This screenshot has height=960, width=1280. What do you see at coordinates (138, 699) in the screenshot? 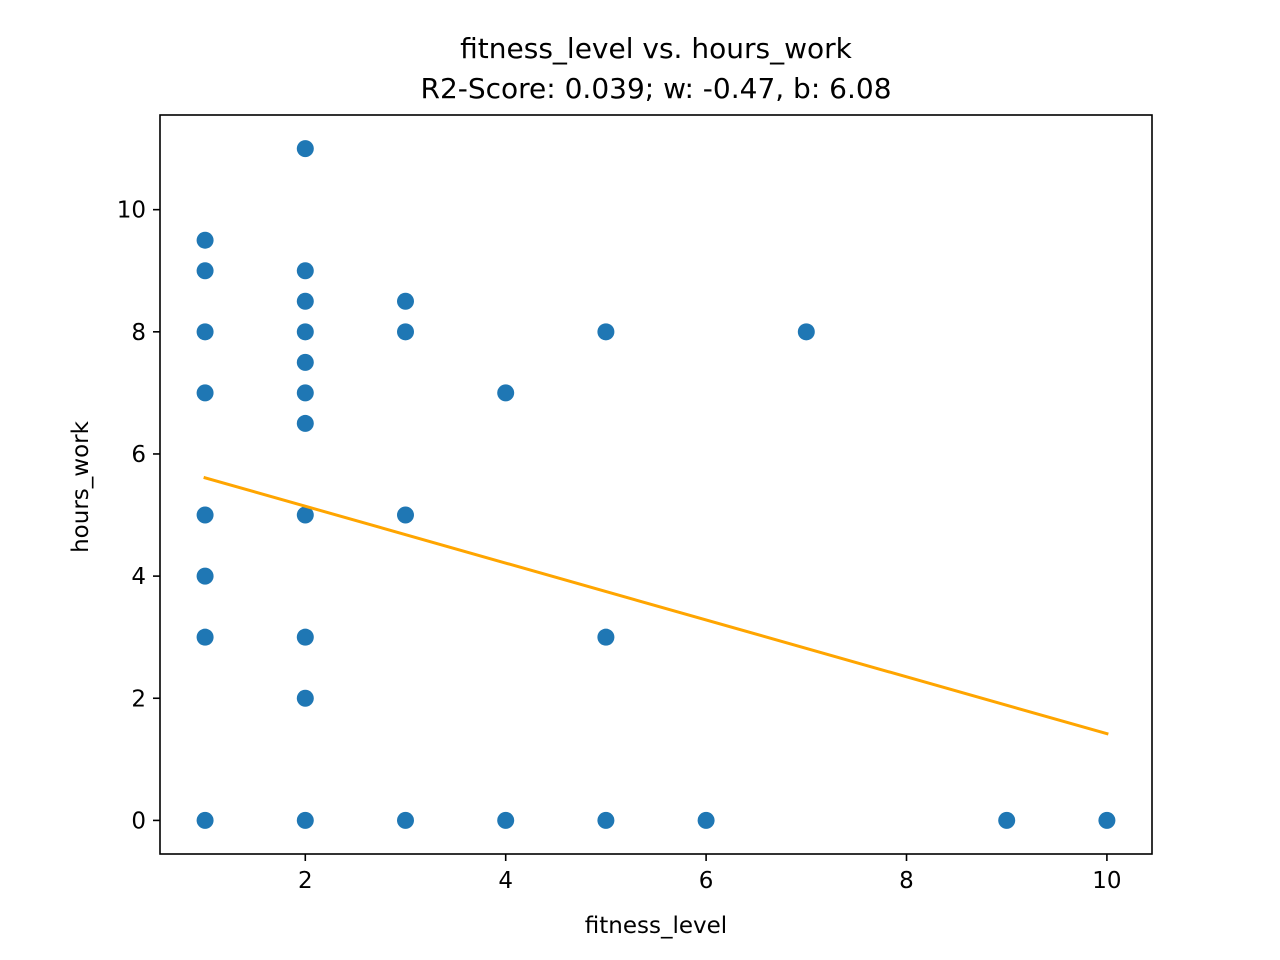
I see `y-tick-label: 2` at bounding box center [138, 699].